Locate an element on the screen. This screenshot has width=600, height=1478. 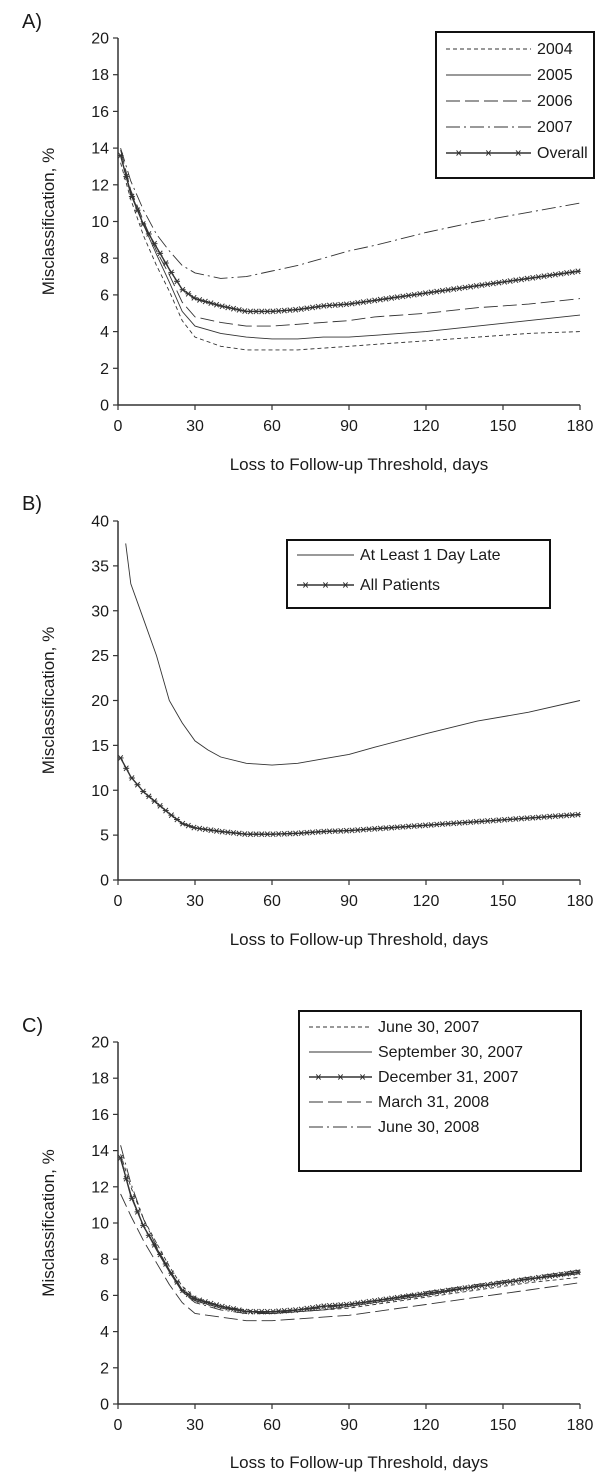
y-tick-label: 10 is located at coordinates (100, 222).